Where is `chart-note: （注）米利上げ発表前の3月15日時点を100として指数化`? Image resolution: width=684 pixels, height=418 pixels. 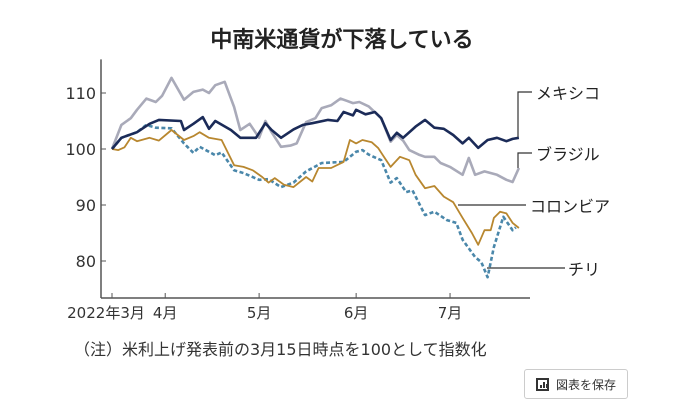 chart-note: （注）米利上げ発表前の3月15日時点を100として指数化 is located at coordinates (280, 349).